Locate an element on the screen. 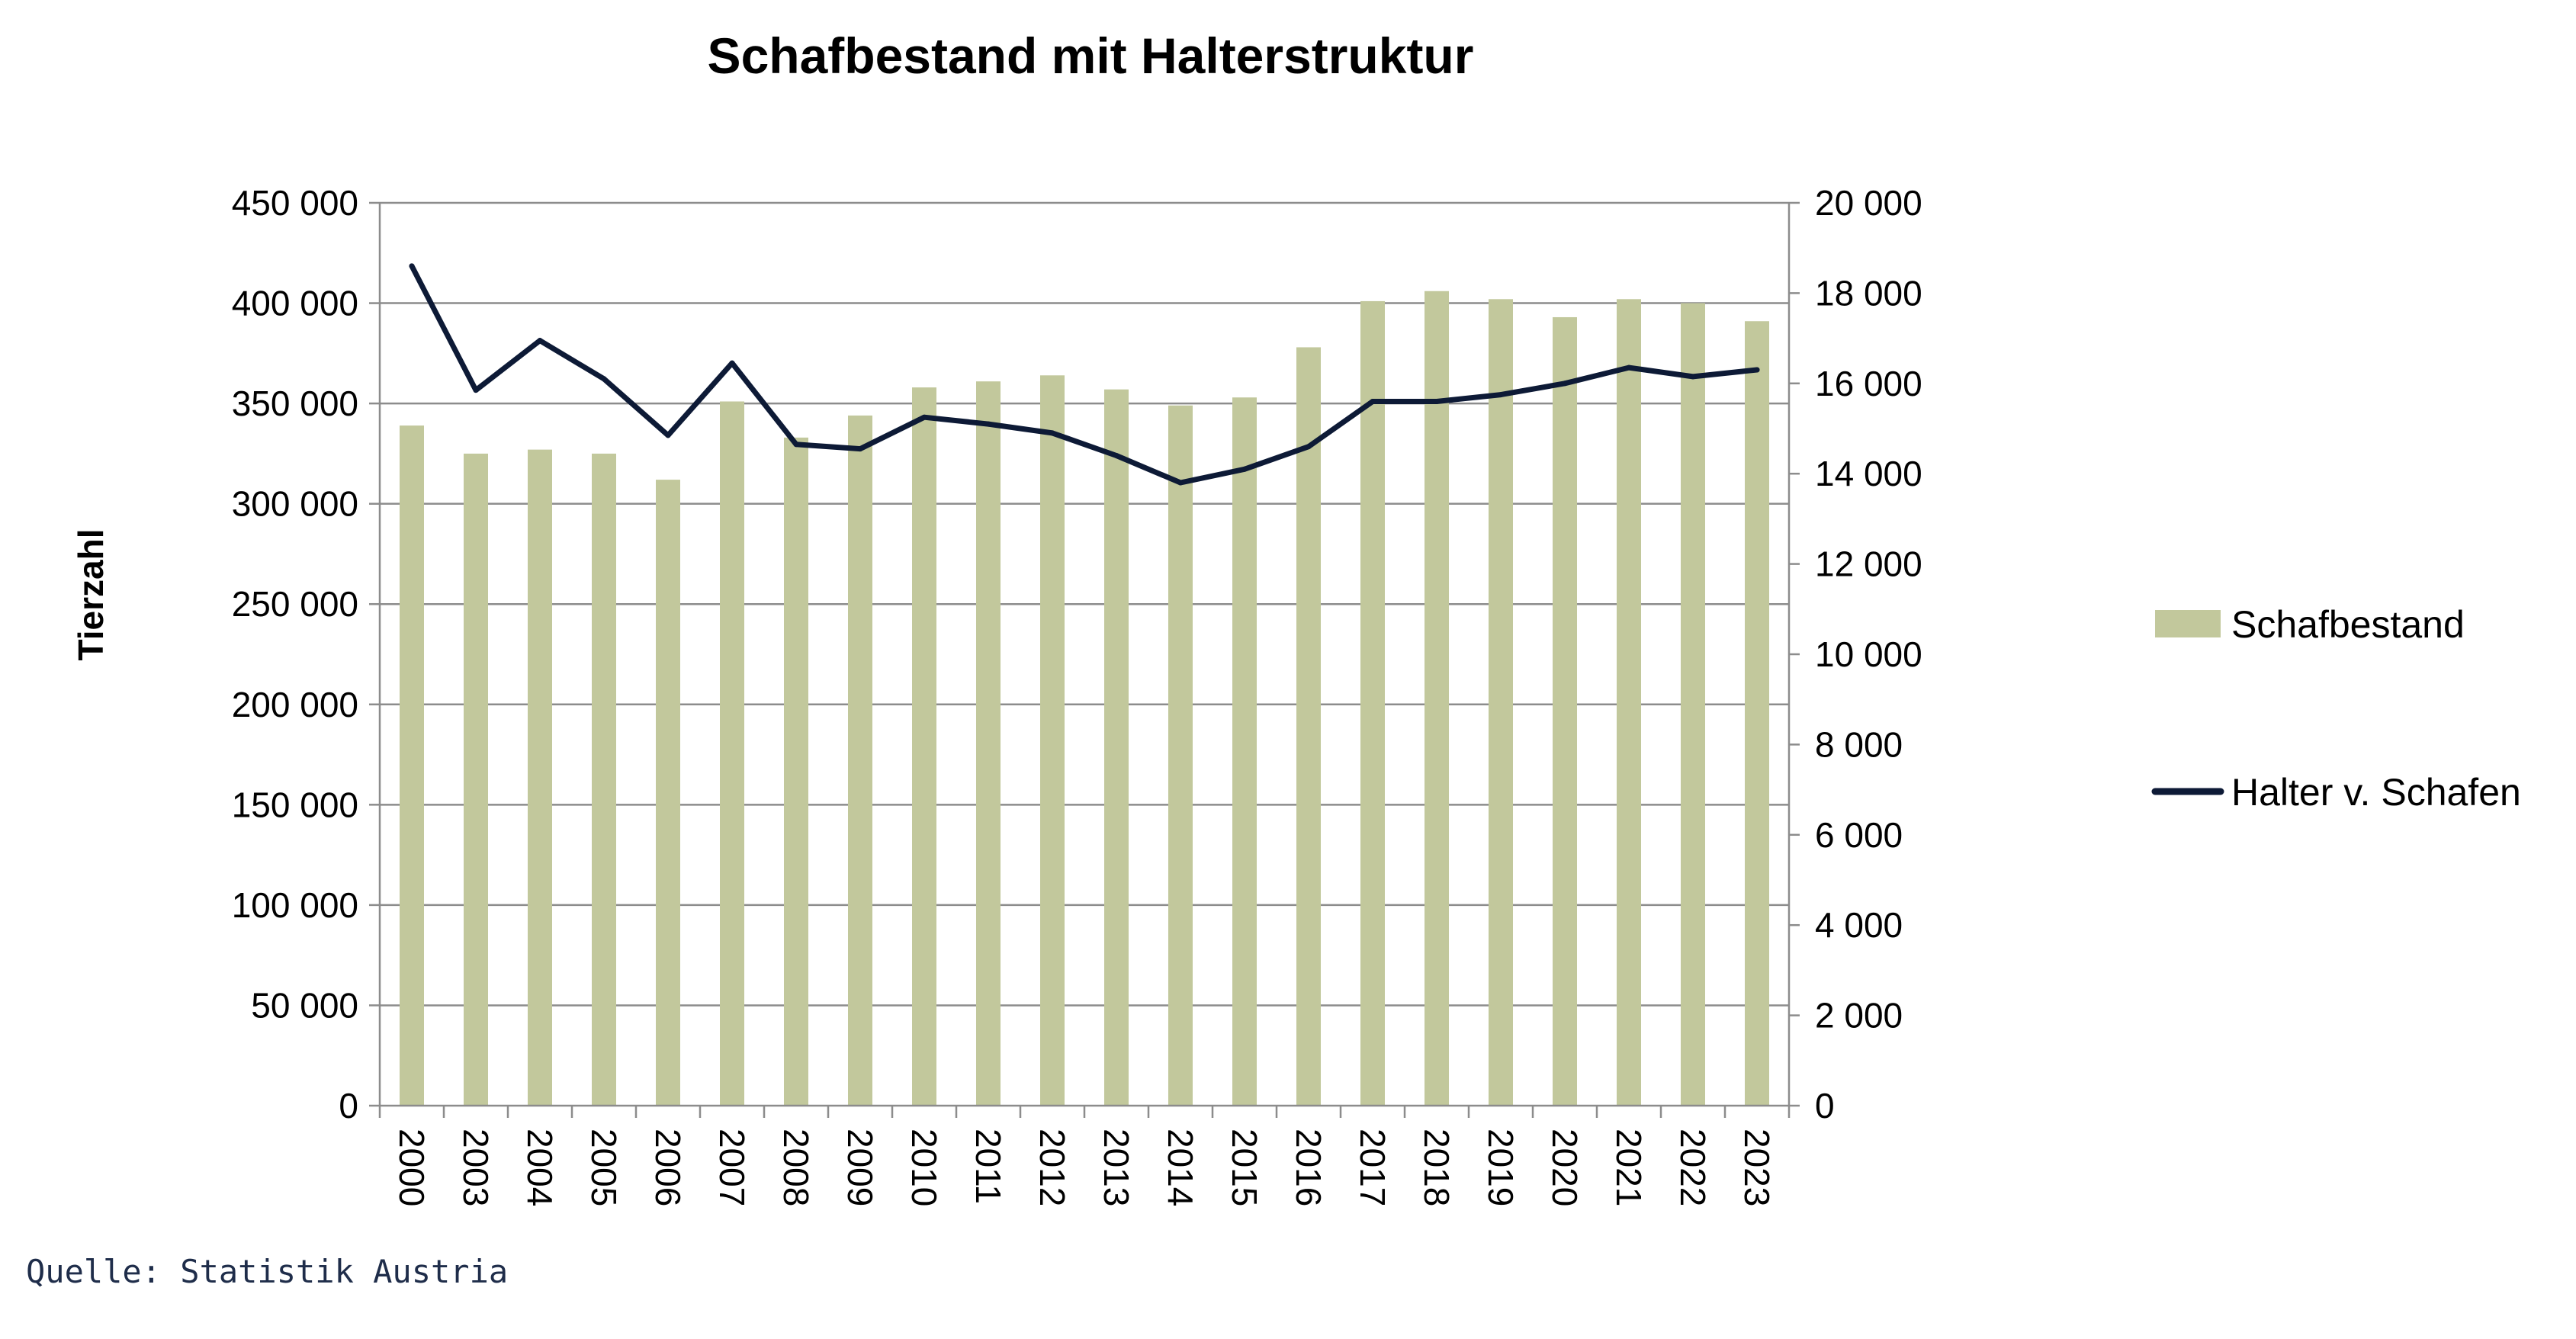  x-tick-label: 2022 is located at coordinates (1693, 1167).